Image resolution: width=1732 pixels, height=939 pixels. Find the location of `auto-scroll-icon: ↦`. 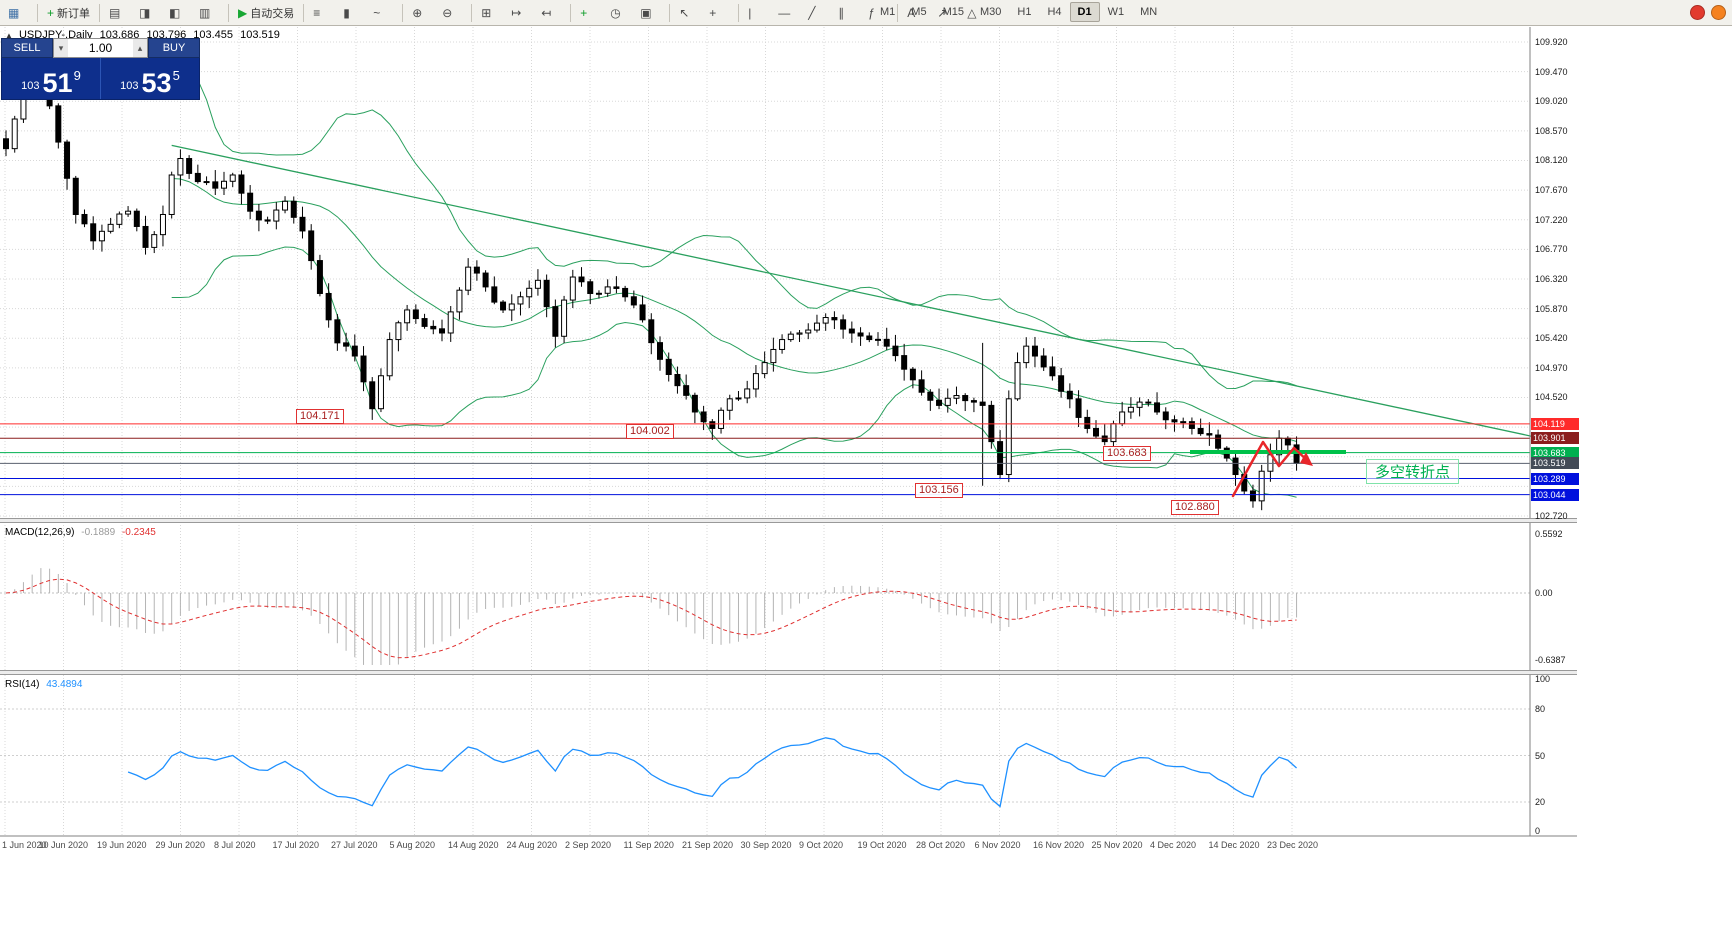

auto-scroll-icon: ↦ is located at coordinates (521, 13).